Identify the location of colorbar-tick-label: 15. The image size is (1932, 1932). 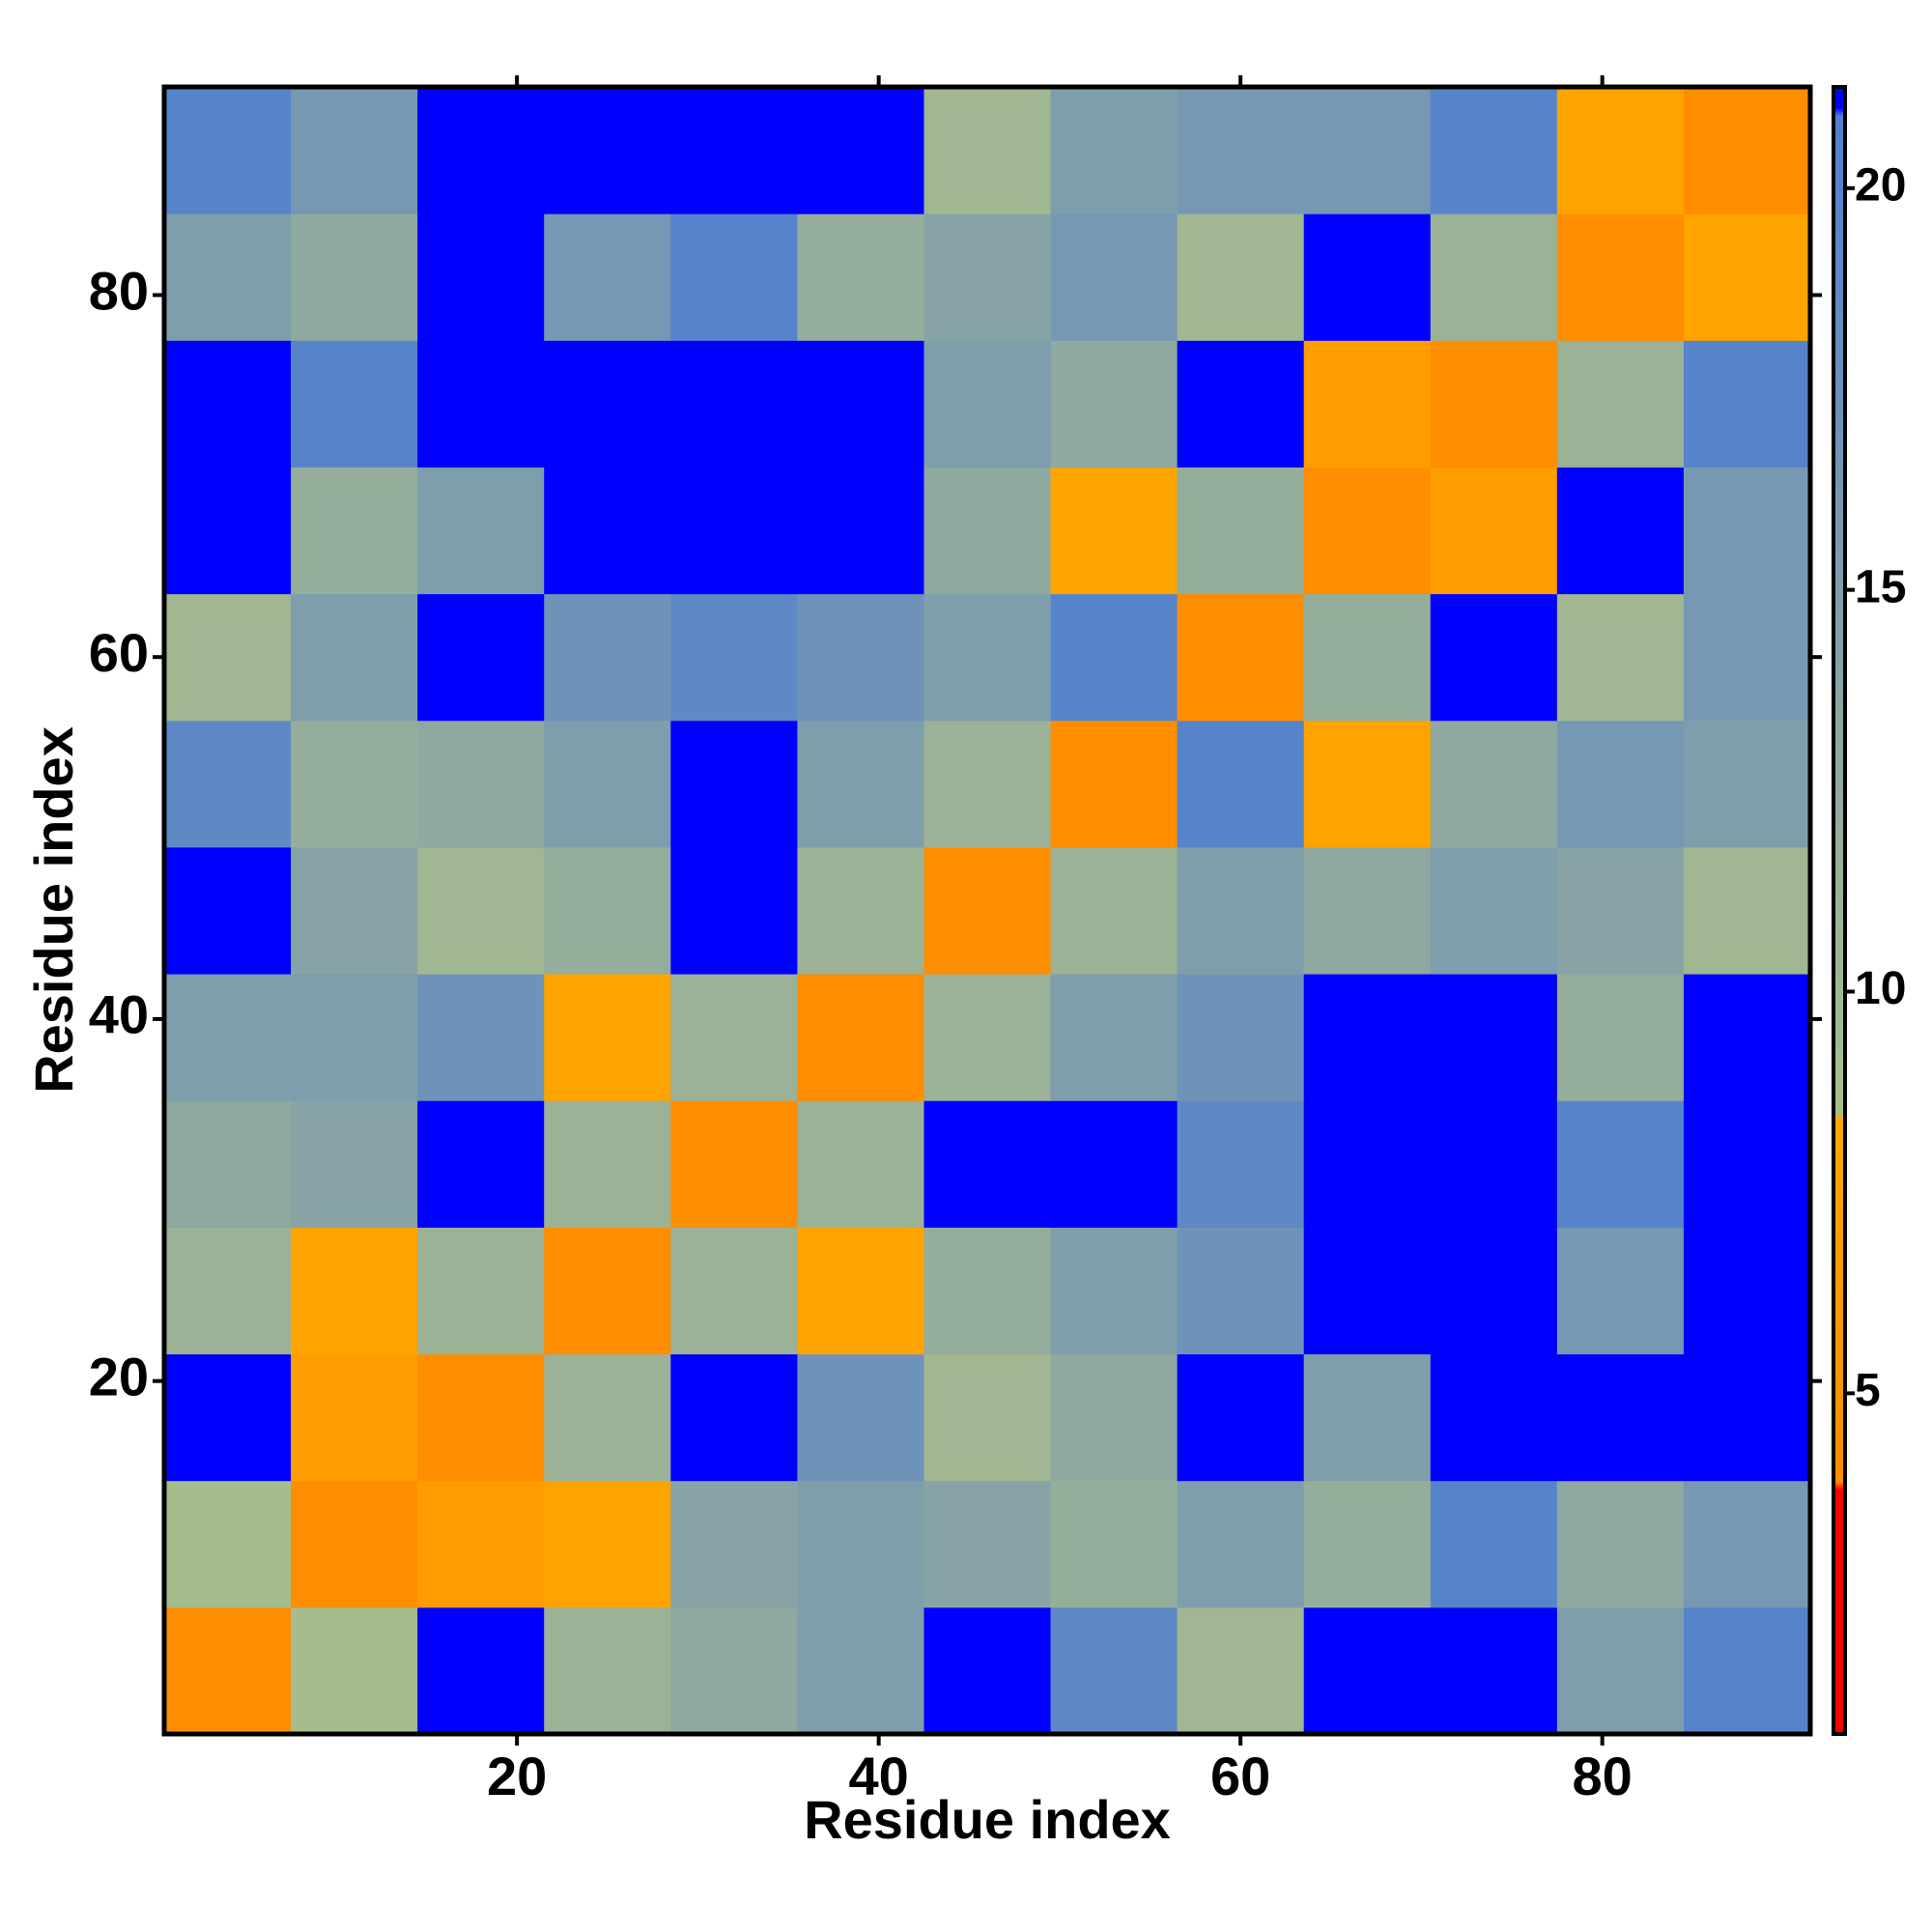
(1880, 586).